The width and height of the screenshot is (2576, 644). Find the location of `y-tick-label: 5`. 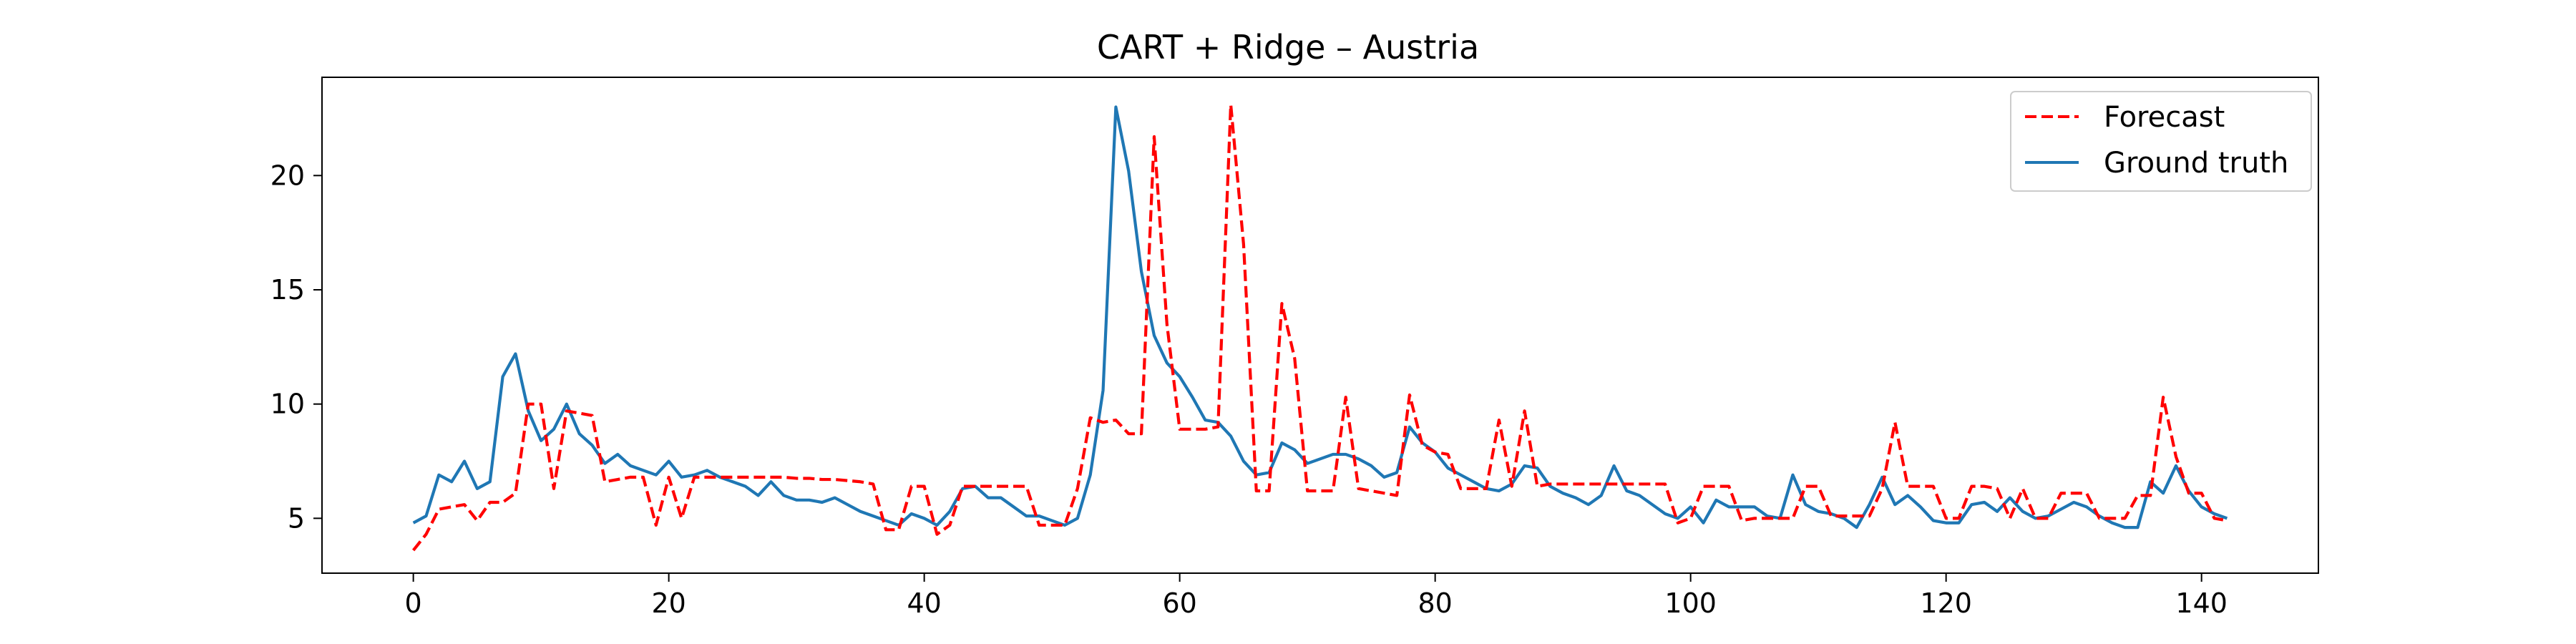

y-tick-label: 5 is located at coordinates (296, 518).